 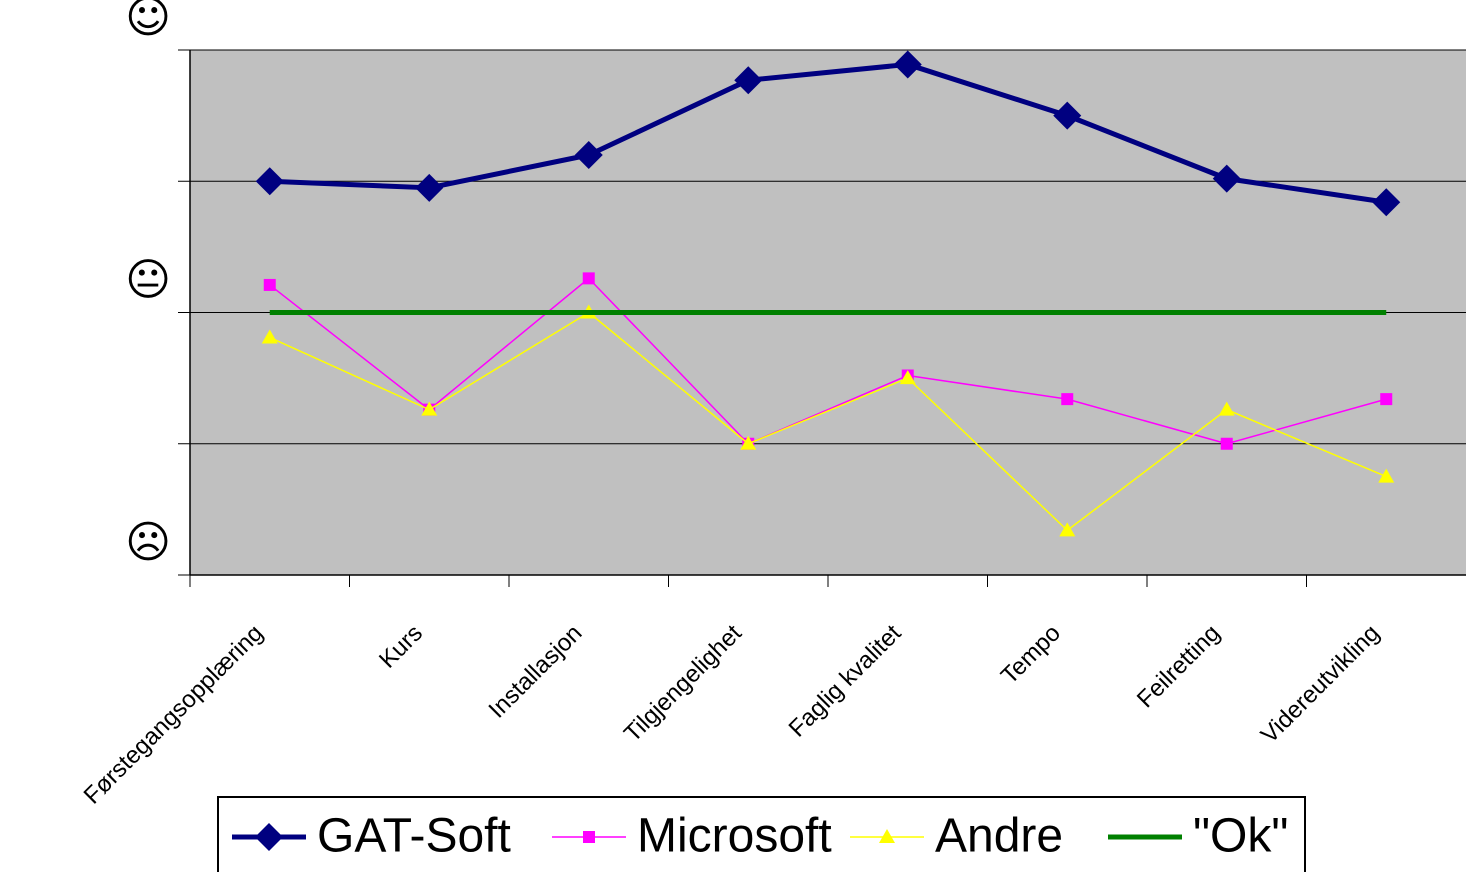 I want to click on x-tick-label: Tilgjengelighet, so click(x=683, y=683).